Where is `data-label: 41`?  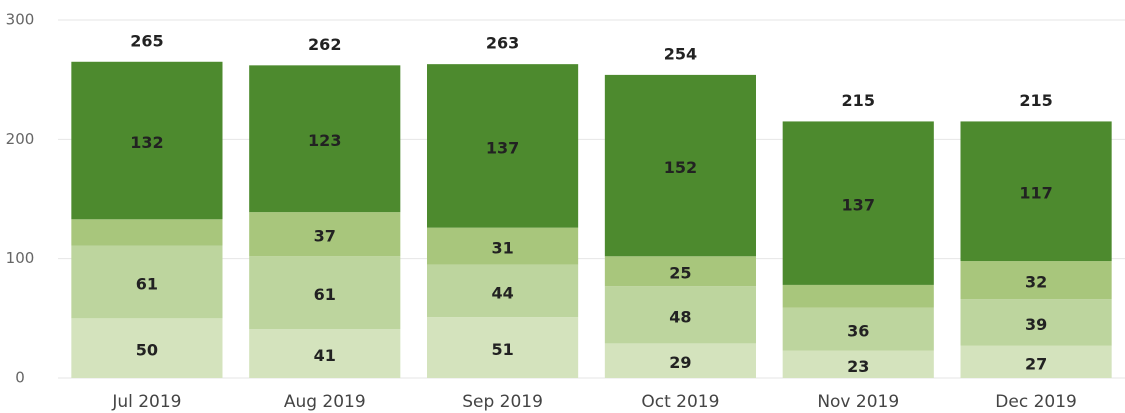 data-label: 41 is located at coordinates (325, 355).